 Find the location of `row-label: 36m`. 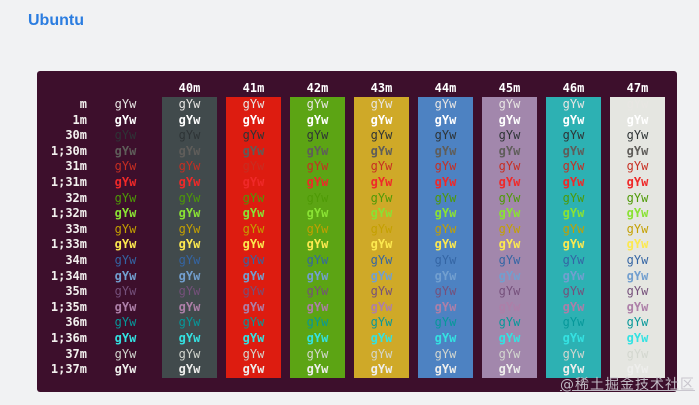

row-label: 36m is located at coordinates (76, 322).